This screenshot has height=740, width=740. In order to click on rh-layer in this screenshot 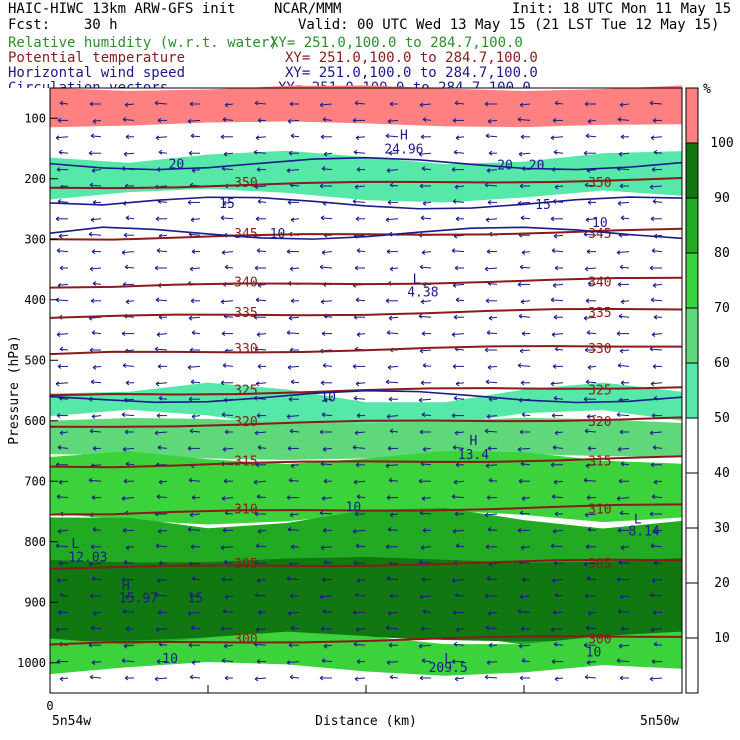, I will do `click(366, 439)`.